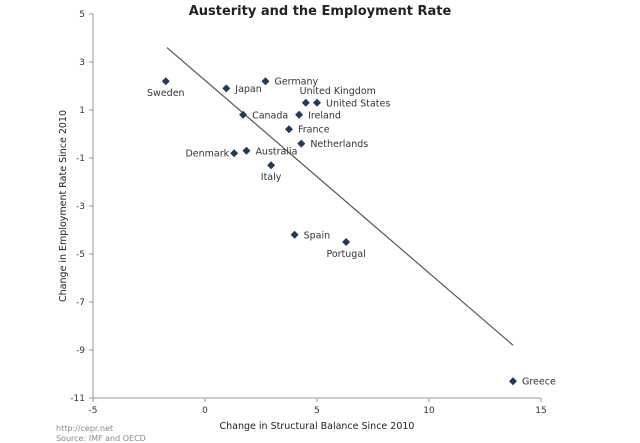  Describe the element at coordinates (80, 159) in the screenshot. I see `y-tick-label: -1` at that location.